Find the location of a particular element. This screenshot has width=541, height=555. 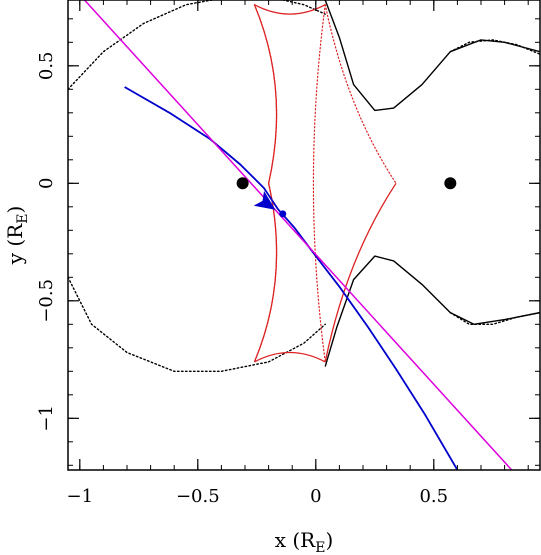

source-position-marker is located at coordinates (283, 214).